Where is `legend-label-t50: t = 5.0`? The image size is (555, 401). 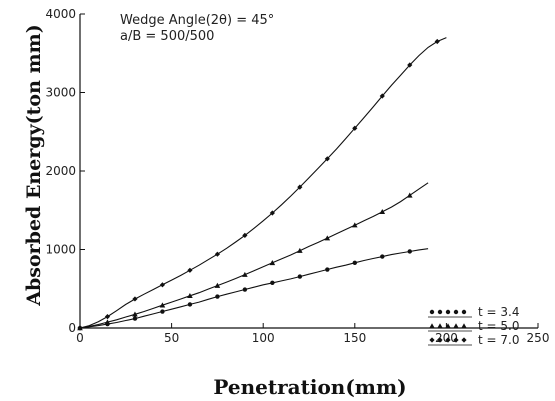 legend-label-t50: t = 5.0 is located at coordinates (498, 326).